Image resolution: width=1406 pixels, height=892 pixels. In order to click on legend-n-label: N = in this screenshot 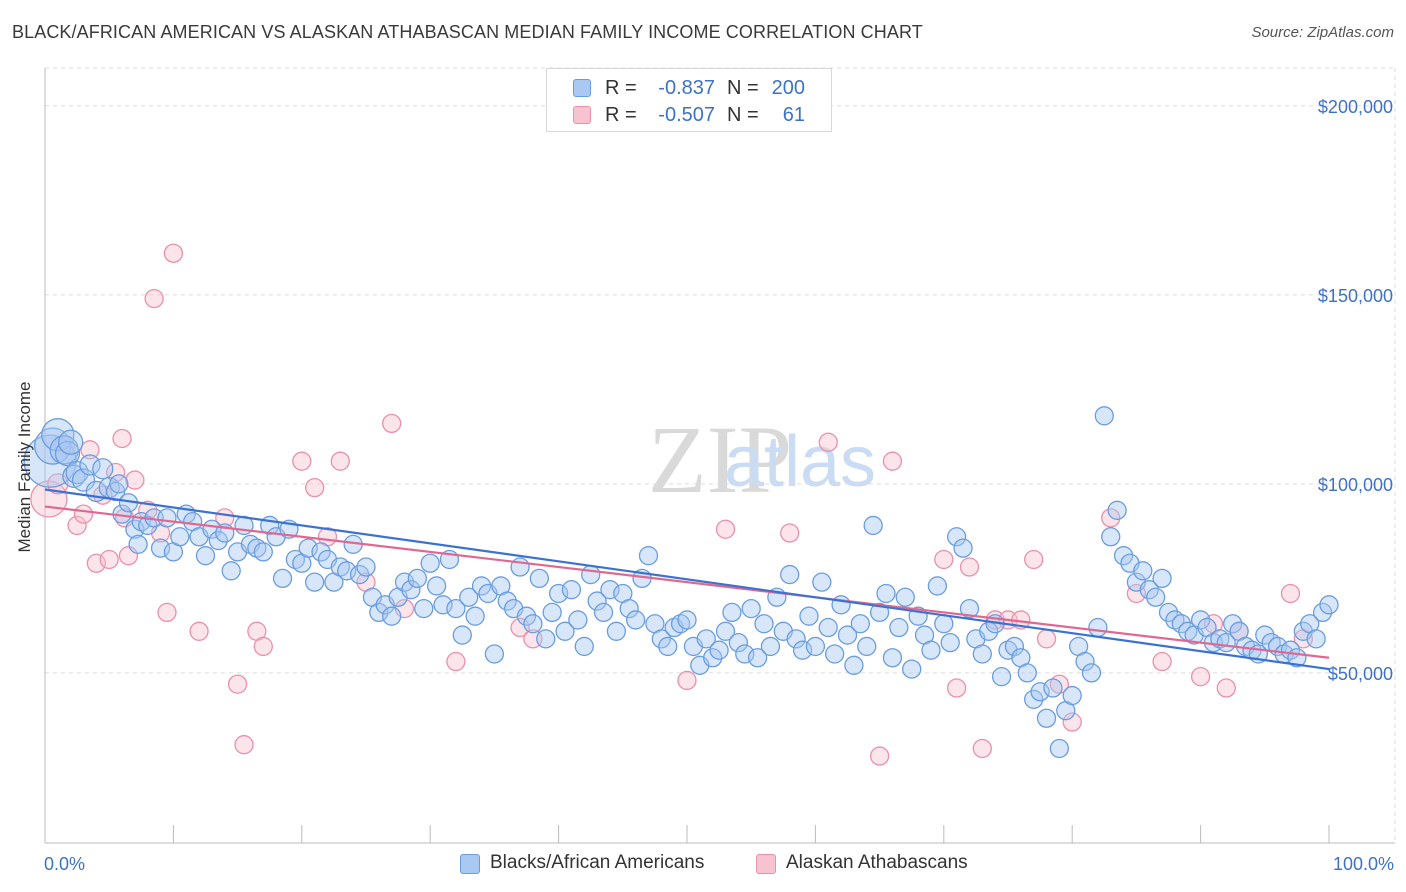, I will do `click(743, 88)`.